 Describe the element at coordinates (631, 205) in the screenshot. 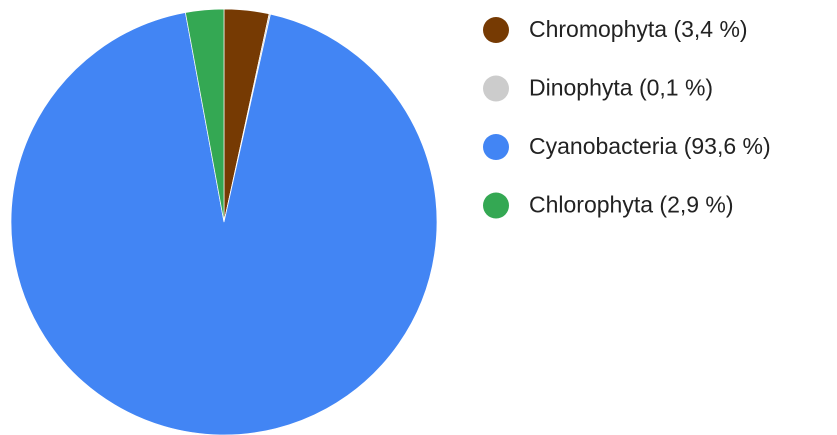

I see `legend-label: Chlorophyta (2,9 %)` at that location.